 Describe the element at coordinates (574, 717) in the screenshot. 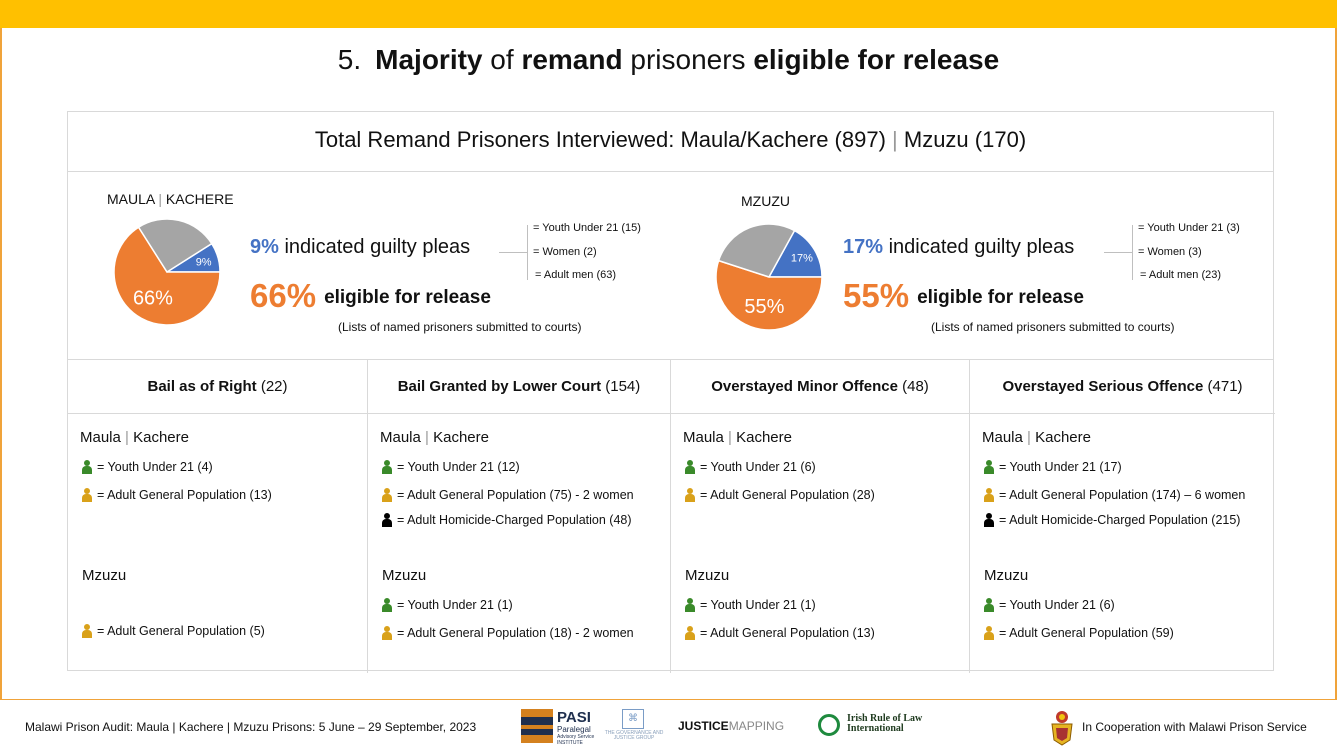

I see `pasi-logo-text: PASI` at that location.